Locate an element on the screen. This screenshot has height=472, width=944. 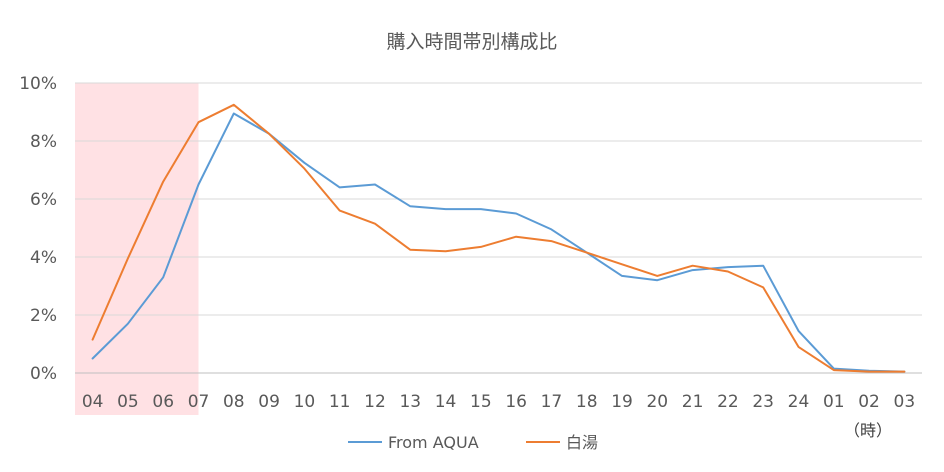
y-tick-label: 4% is located at coordinates (43, 258).